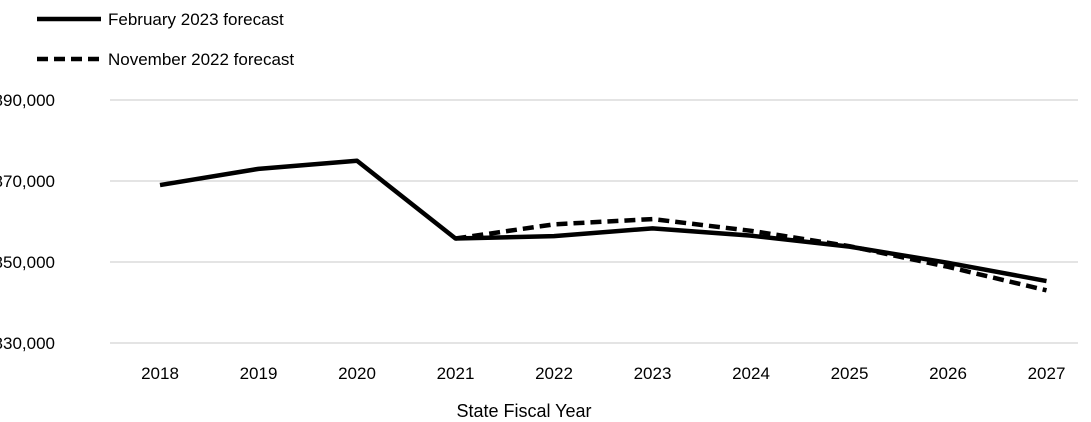  What do you see at coordinates (160, 373) in the screenshot?
I see `x-tick-label: 2018` at bounding box center [160, 373].